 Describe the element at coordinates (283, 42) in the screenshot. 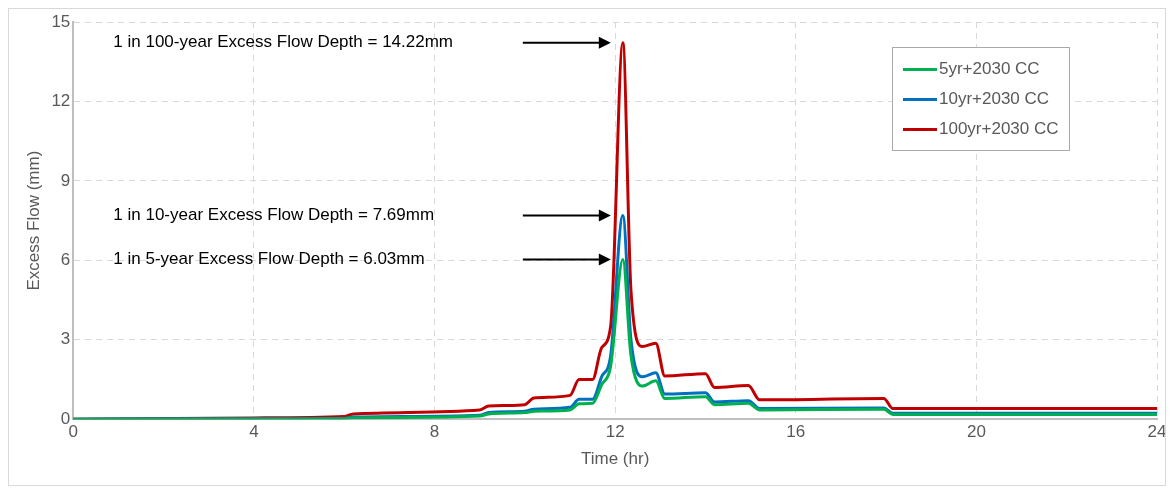

I see `annotation: 1 in 100-year Excess Flow Depth = 14.22mm` at that location.